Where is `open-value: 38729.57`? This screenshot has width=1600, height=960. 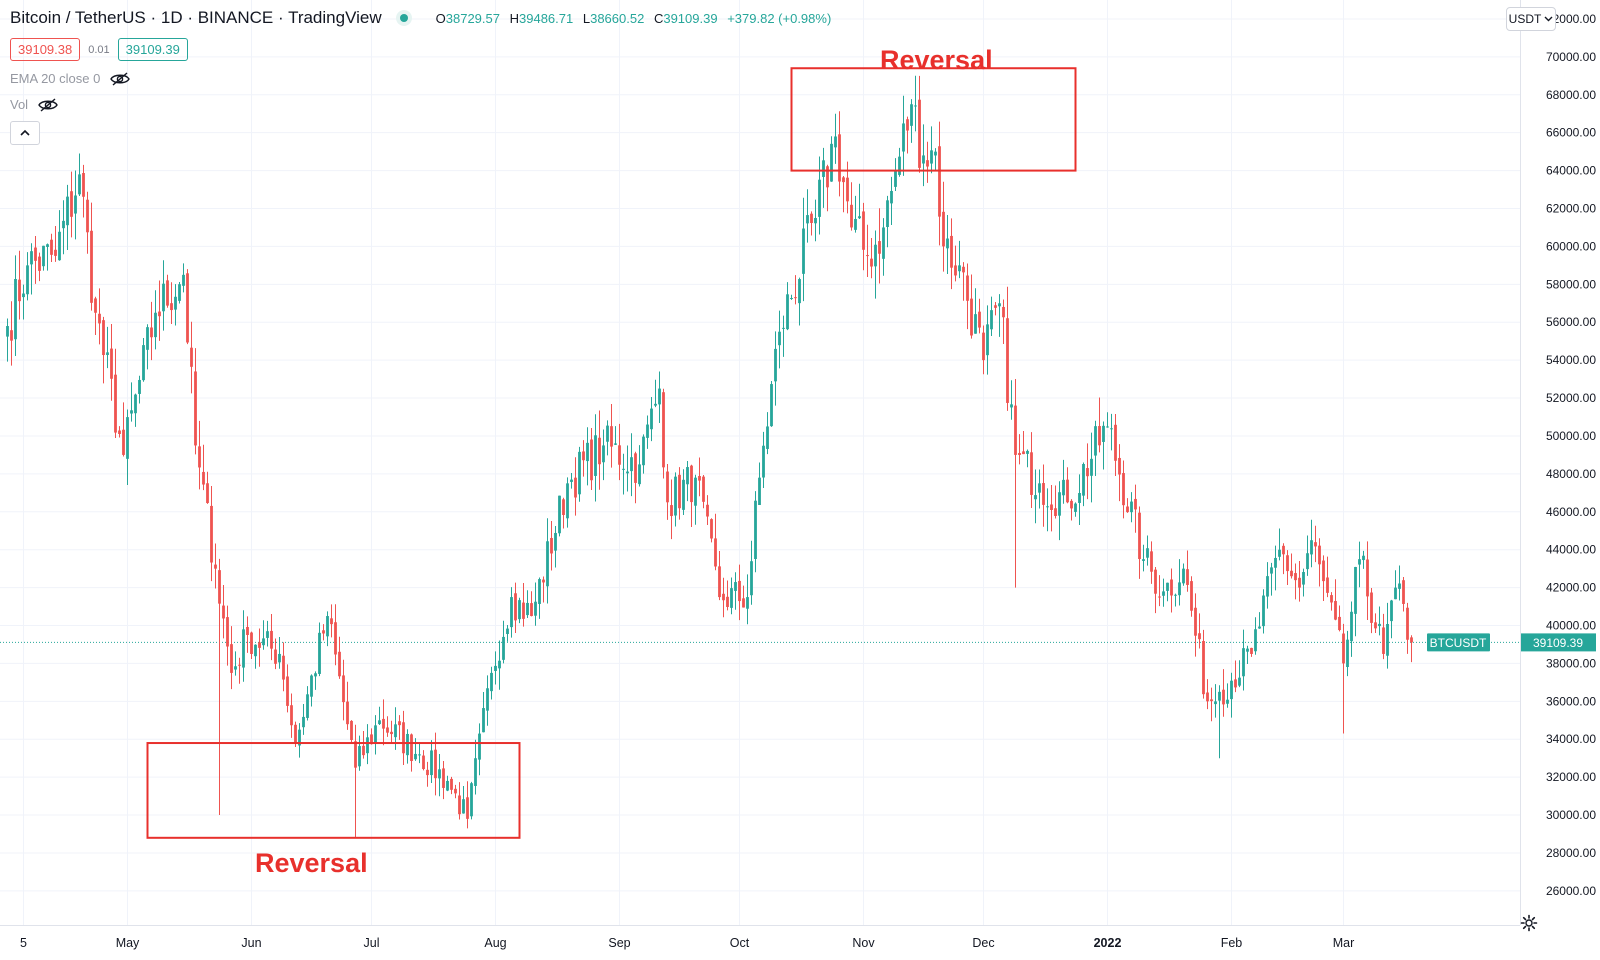 open-value: 38729.57 is located at coordinates (472, 18).